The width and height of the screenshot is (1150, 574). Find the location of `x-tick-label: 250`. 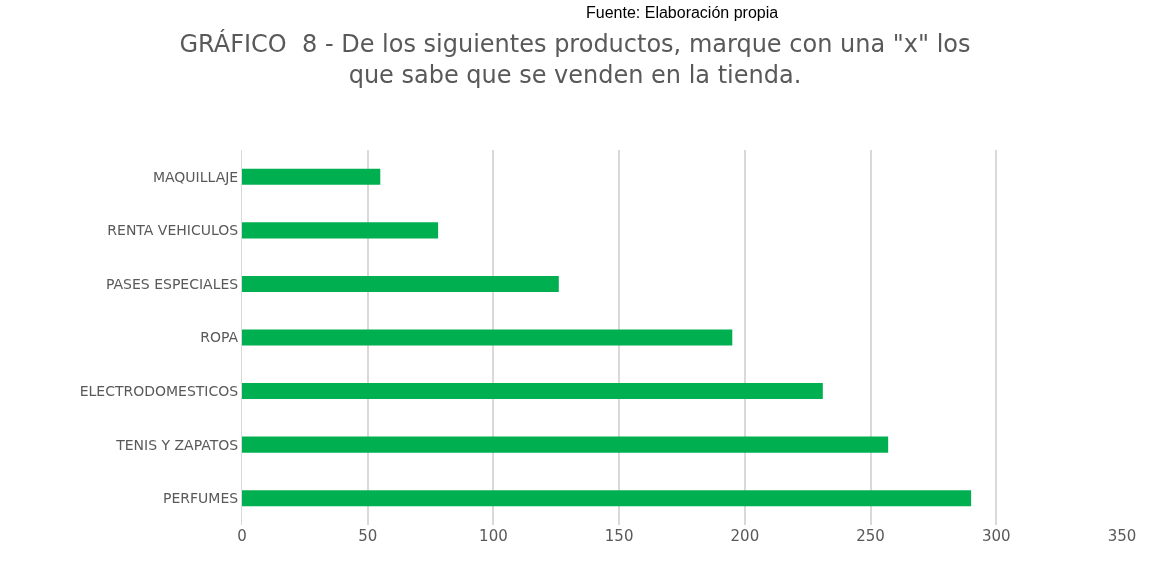

x-tick-label: 250 is located at coordinates (870, 536).